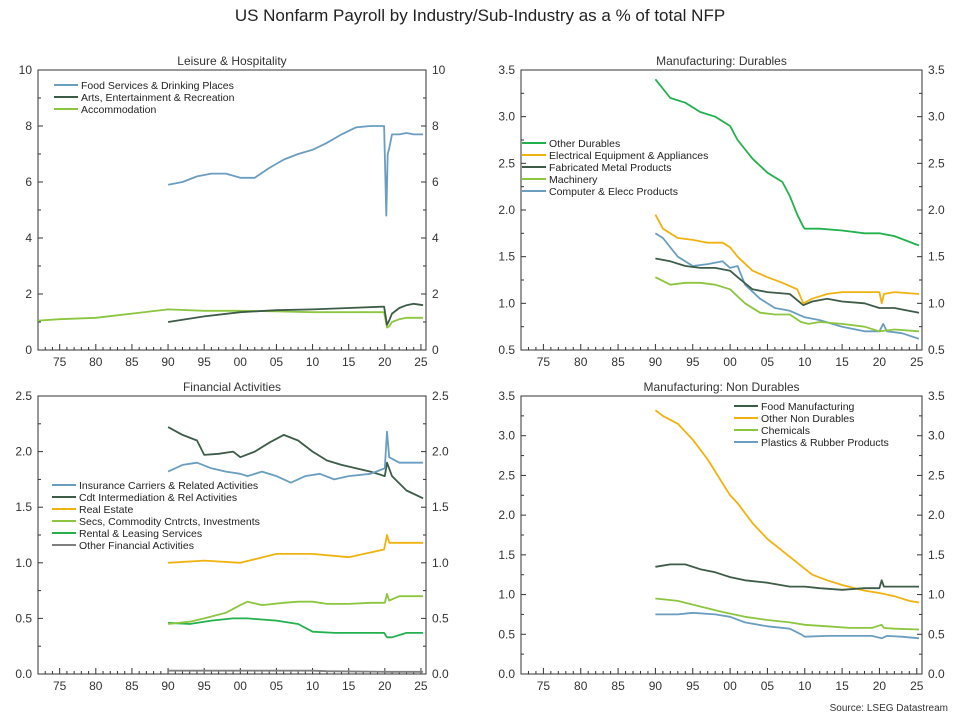  What do you see at coordinates (936, 436) in the screenshot?
I see `y-tick-label-right: 3.0` at bounding box center [936, 436].